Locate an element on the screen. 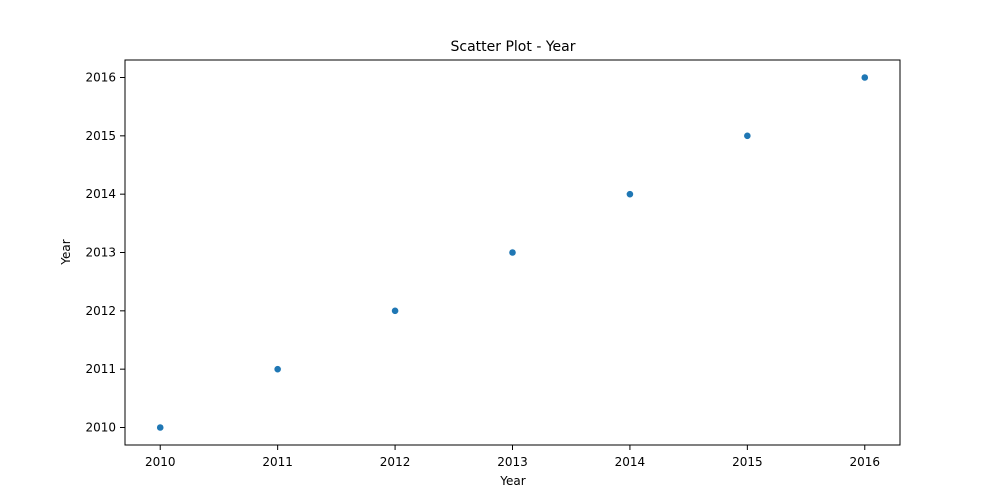  x-tick-label: 2015 is located at coordinates (747, 462).